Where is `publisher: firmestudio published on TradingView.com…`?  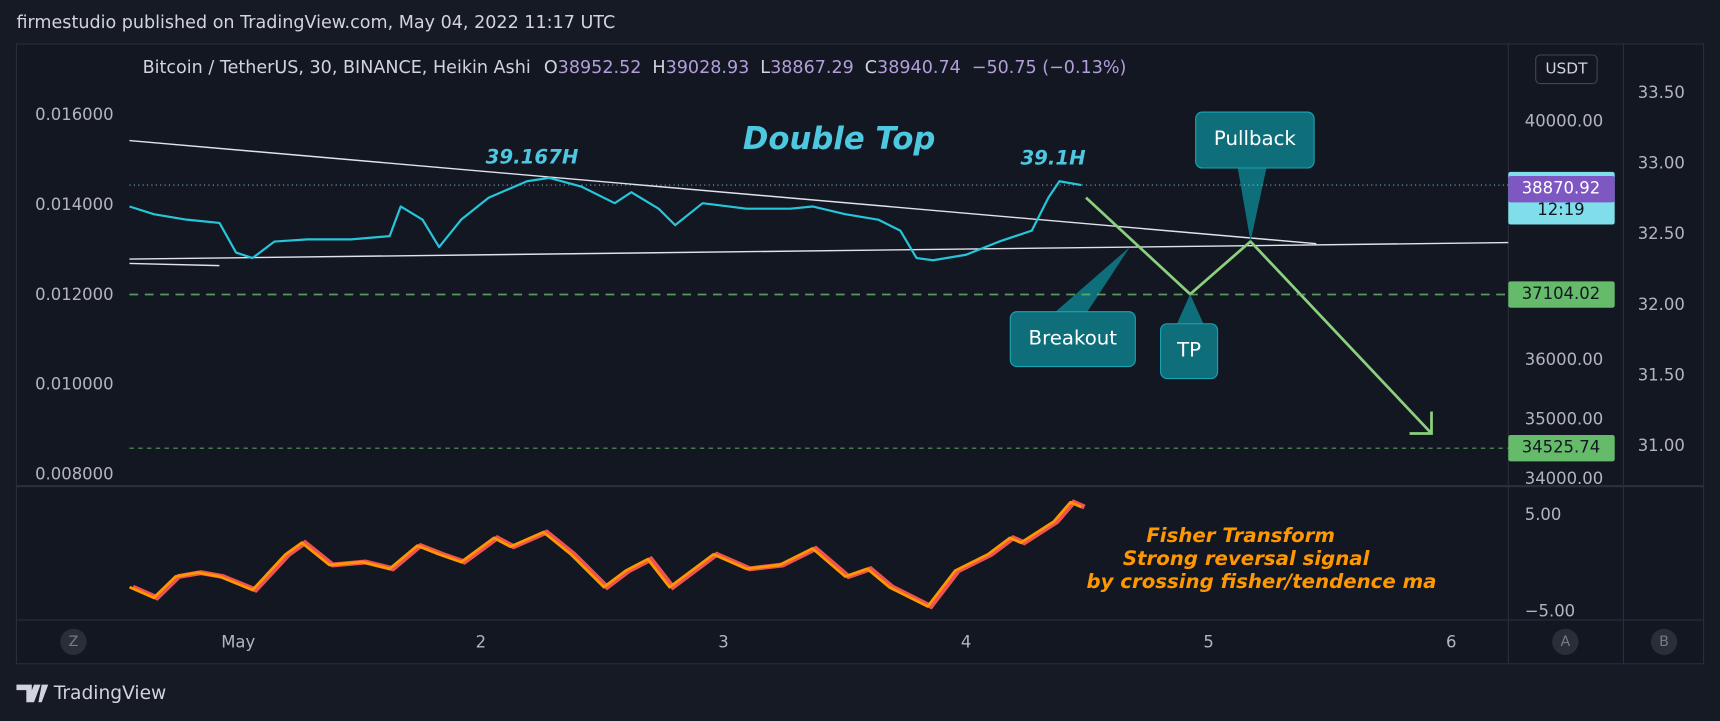 publisher: firmestudio published on TradingView.com… is located at coordinates (315, 23).